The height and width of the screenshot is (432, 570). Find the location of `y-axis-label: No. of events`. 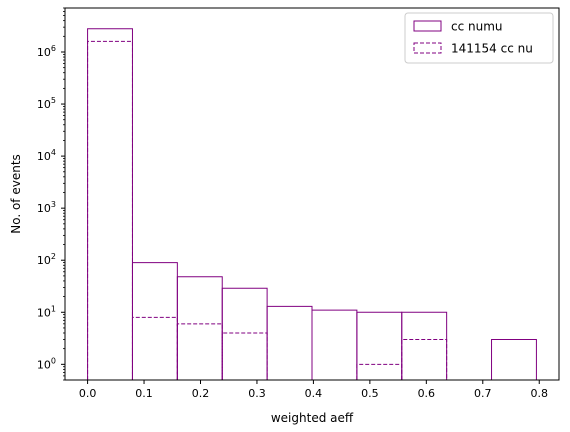

y-axis-label: No. of events is located at coordinates (16, 194).